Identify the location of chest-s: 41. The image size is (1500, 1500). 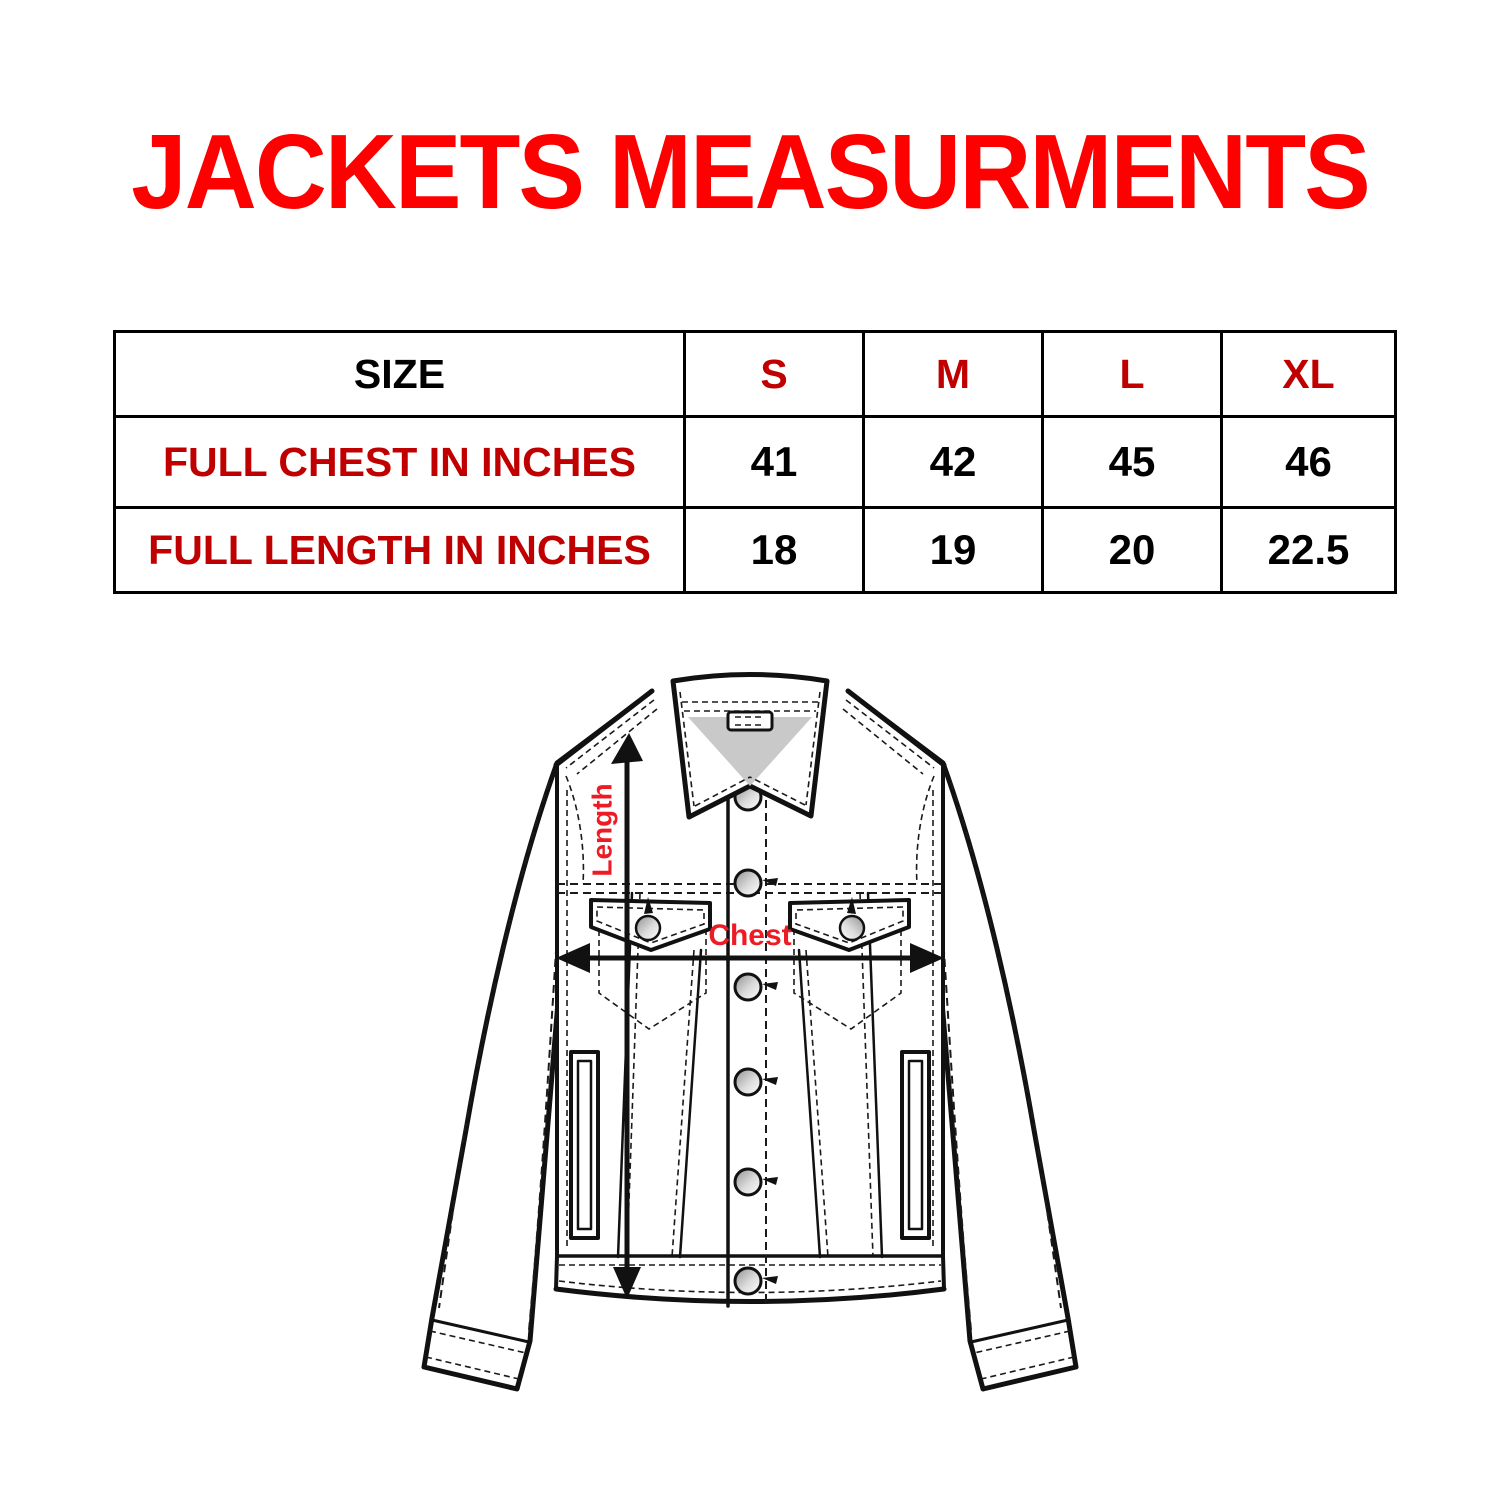
(774, 462).